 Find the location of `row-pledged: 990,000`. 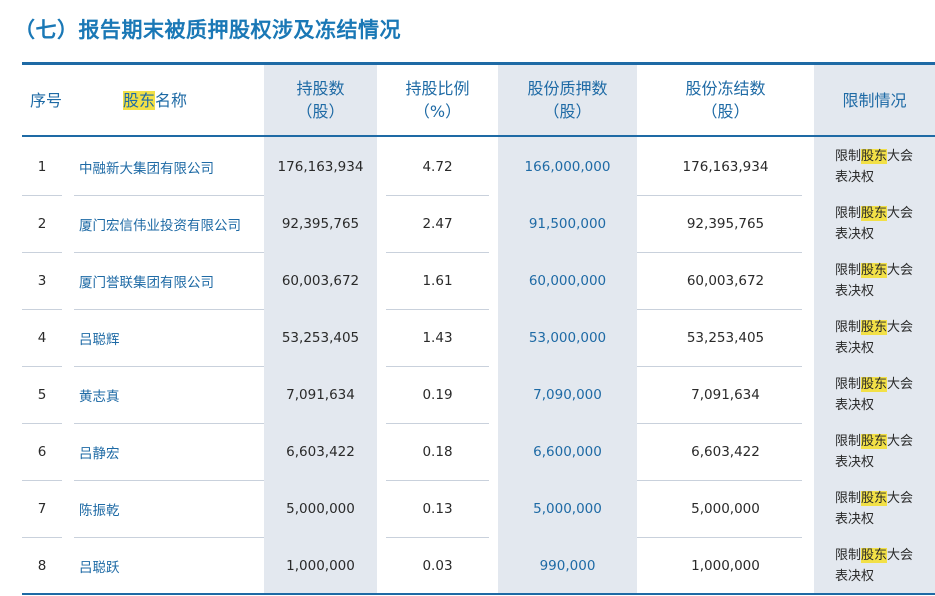

row-pledged: 990,000 is located at coordinates (567, 565).